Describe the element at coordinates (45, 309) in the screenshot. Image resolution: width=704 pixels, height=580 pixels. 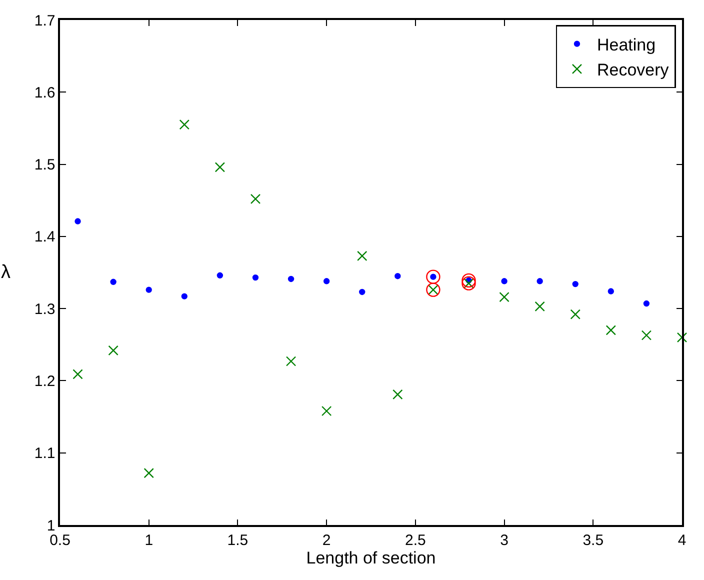
I see `y-tick-label: 1.3` at that location.